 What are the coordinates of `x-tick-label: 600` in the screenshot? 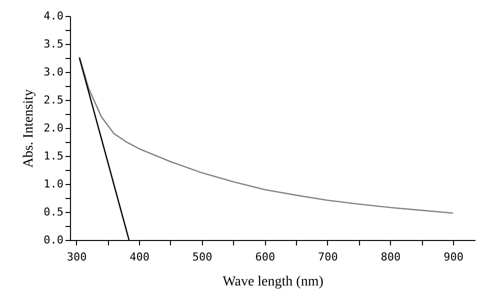 It's located at (265, 257).